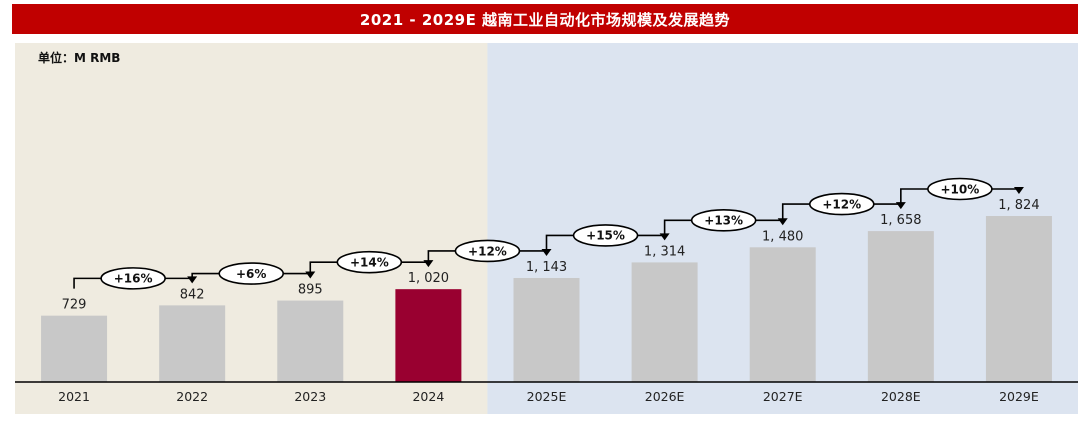  I want to click on value-label-2023: 895, so click(310, 290).